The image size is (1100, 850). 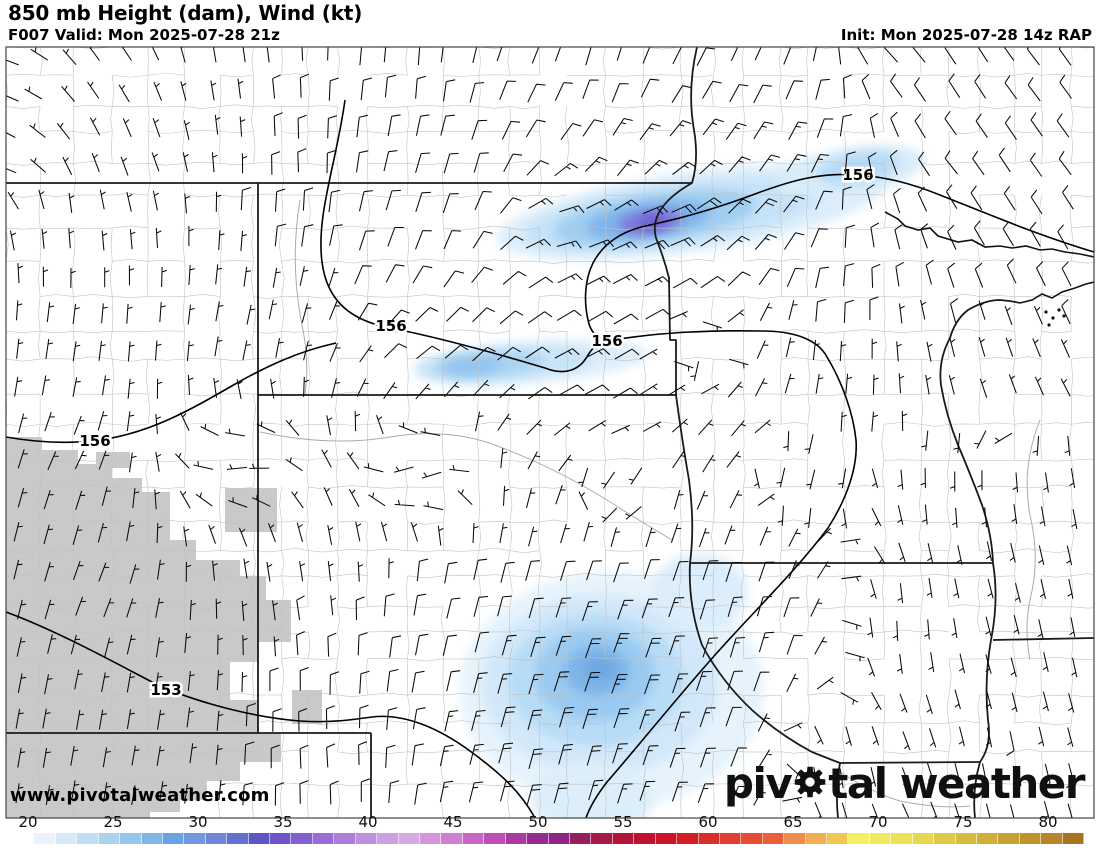 I want to click on colorbar-tick-label: 50, so click(x=538, y=822).